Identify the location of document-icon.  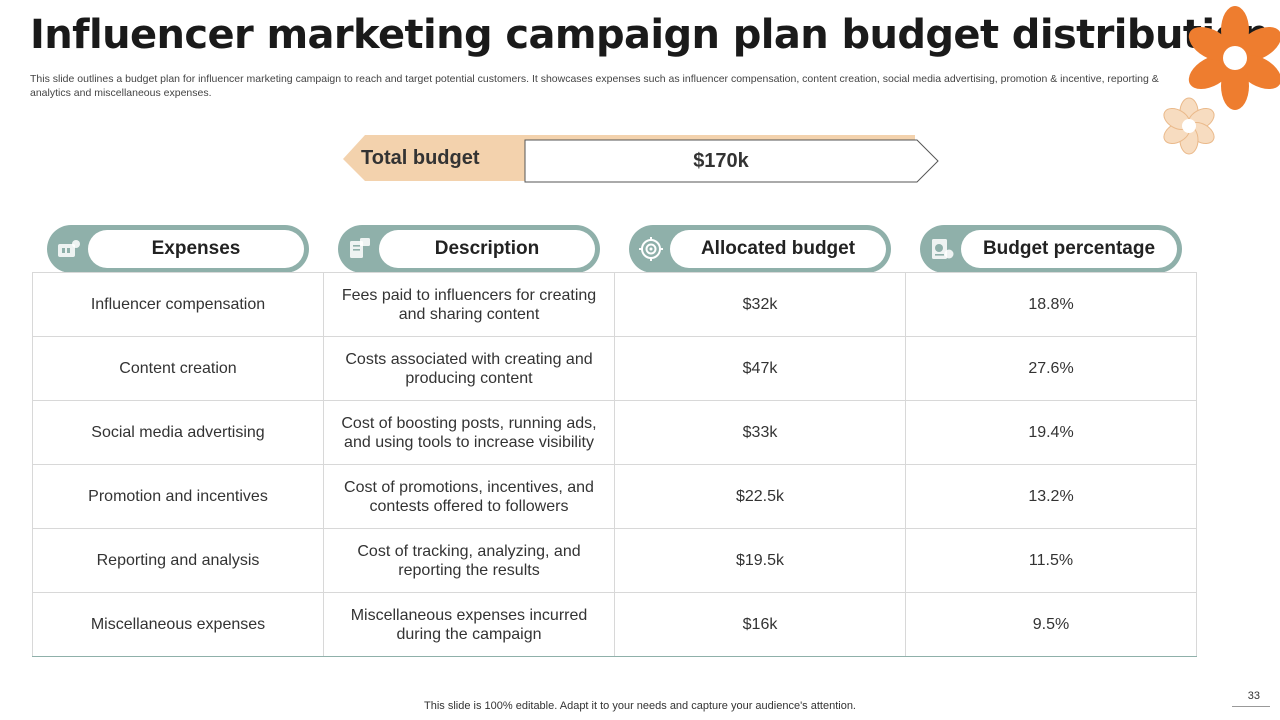
(360, 248).